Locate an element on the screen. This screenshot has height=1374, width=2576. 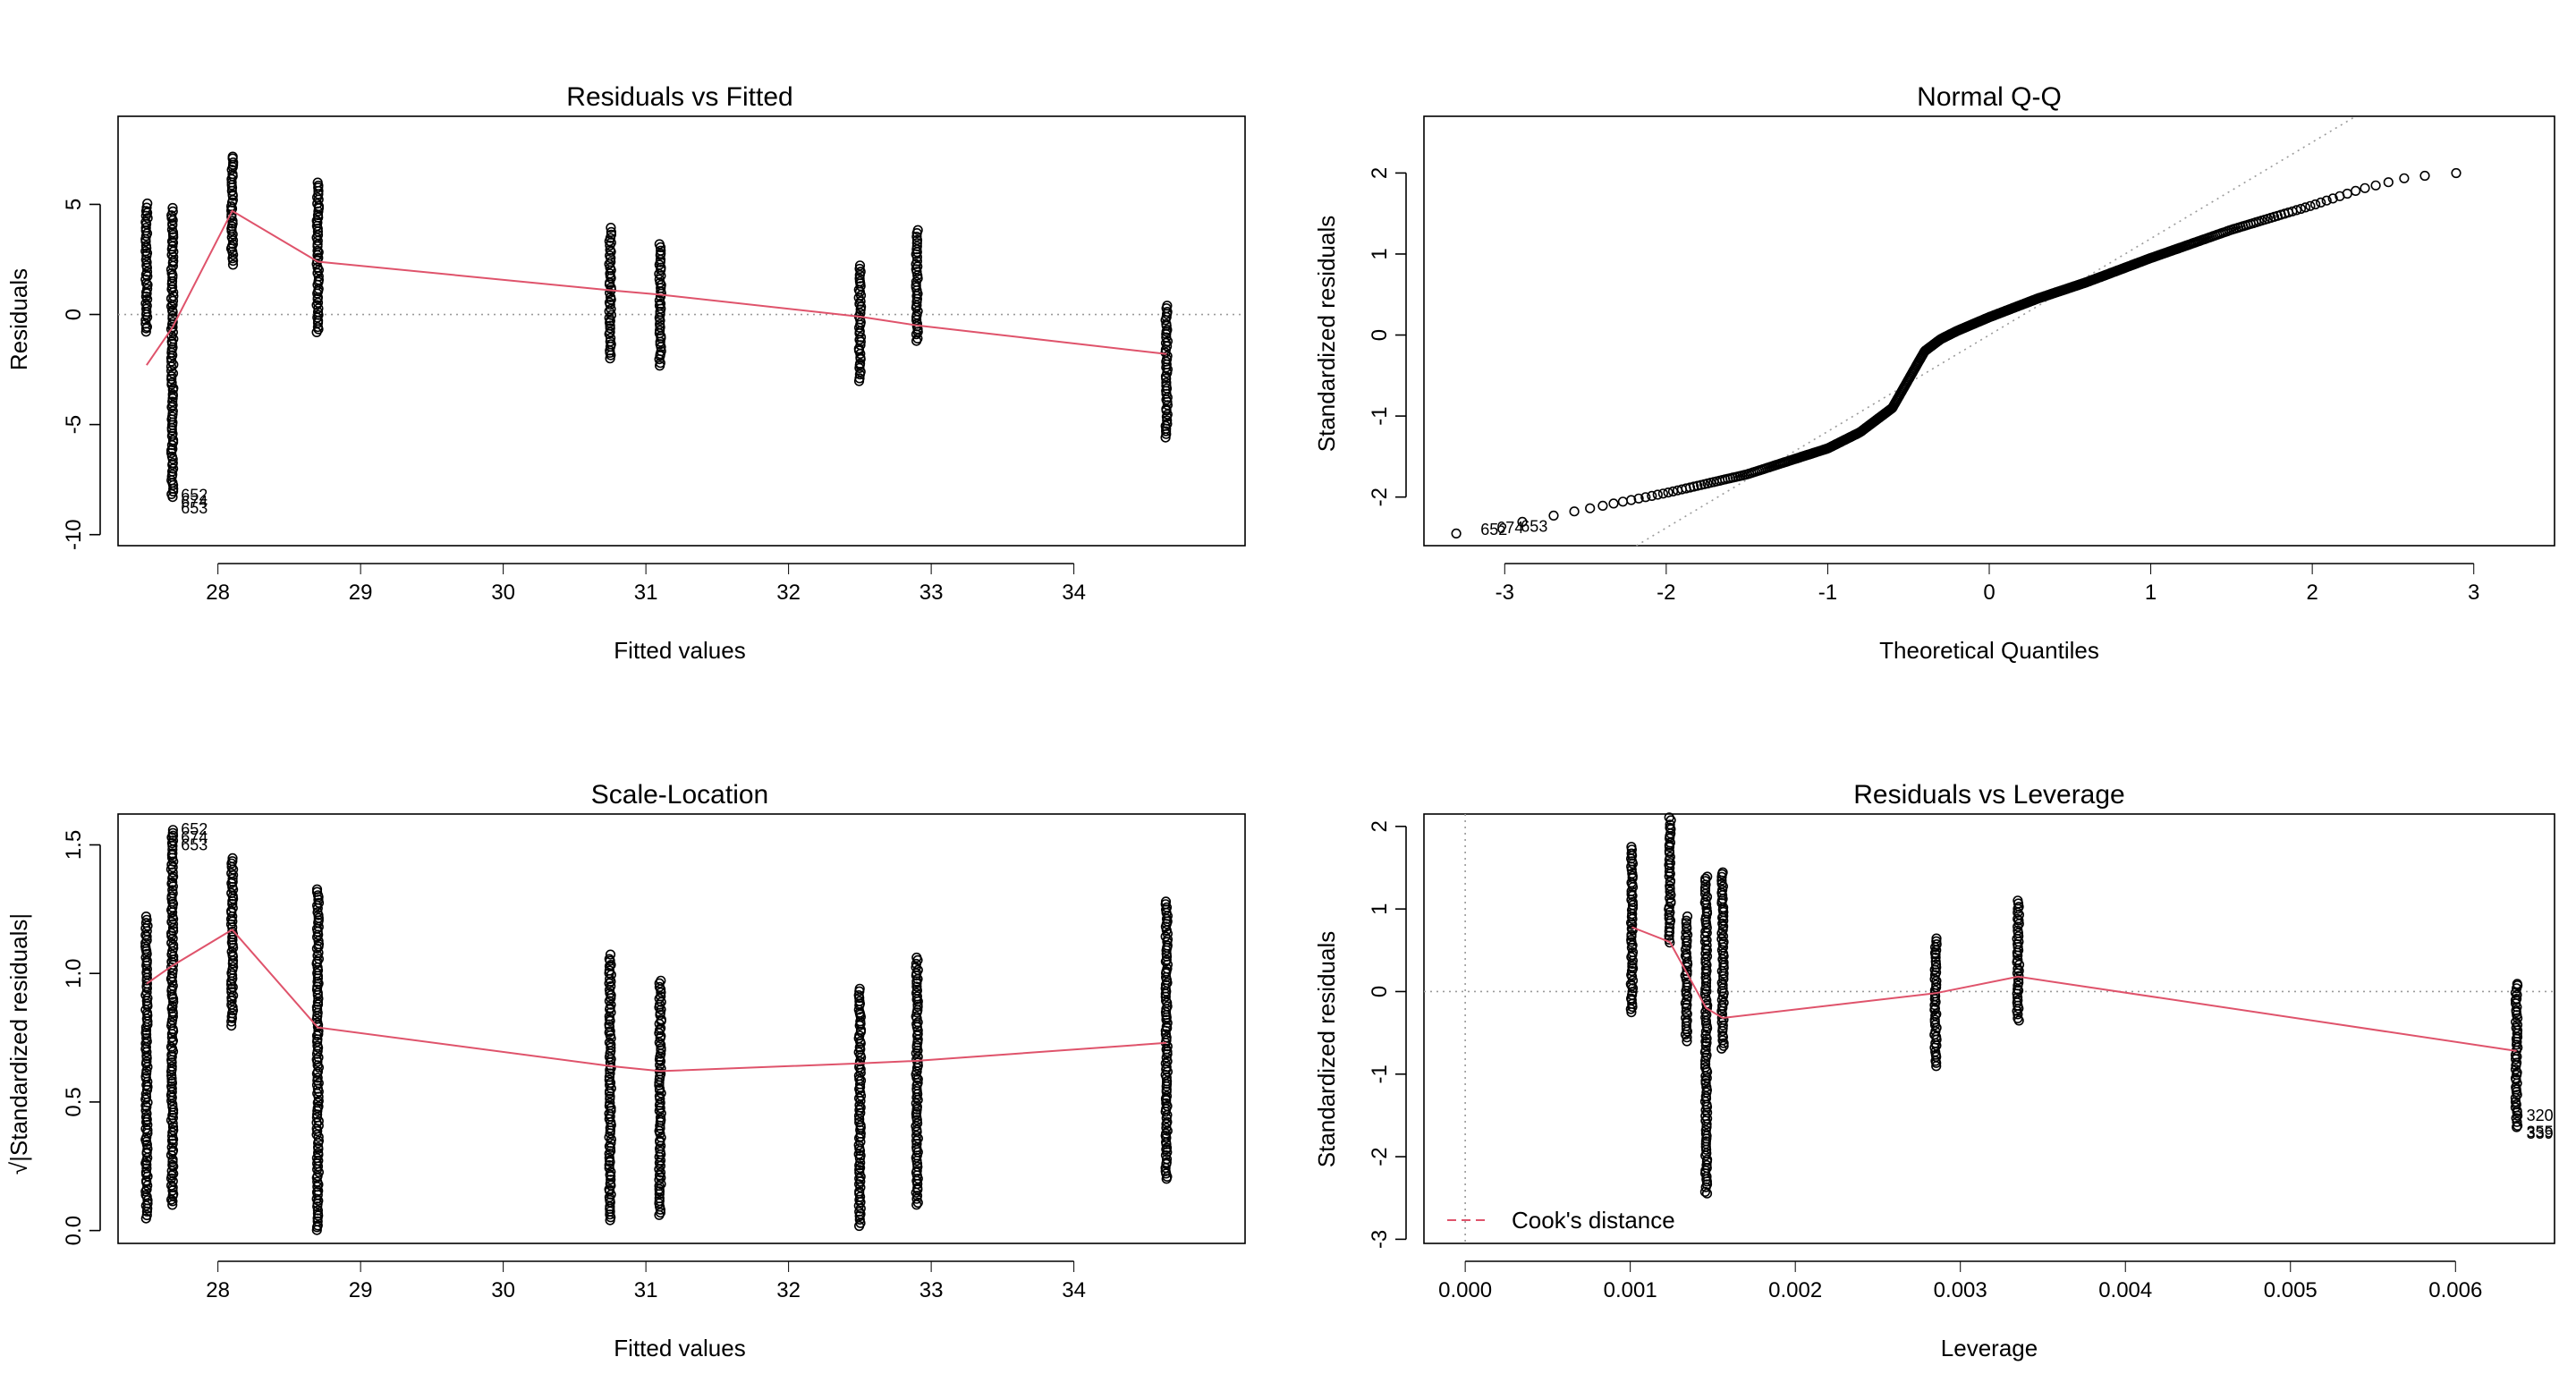
y-axis-label: Standardized residuals is located at coordinates (1326, 334).